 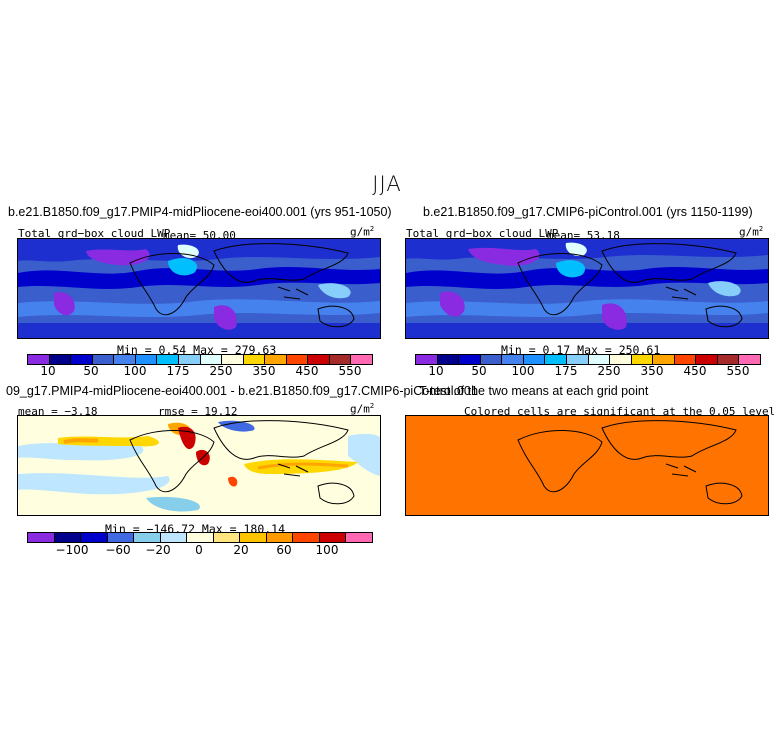 I want to click on top-right-map, so click(x=587, y=288).